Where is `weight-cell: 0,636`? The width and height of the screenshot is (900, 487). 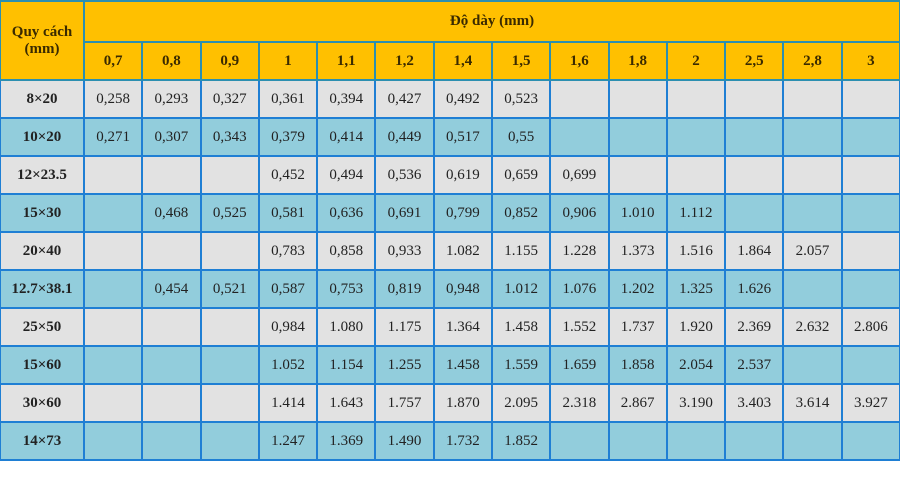
weight-cell: 0,636 is located at coordinates (346, 213).